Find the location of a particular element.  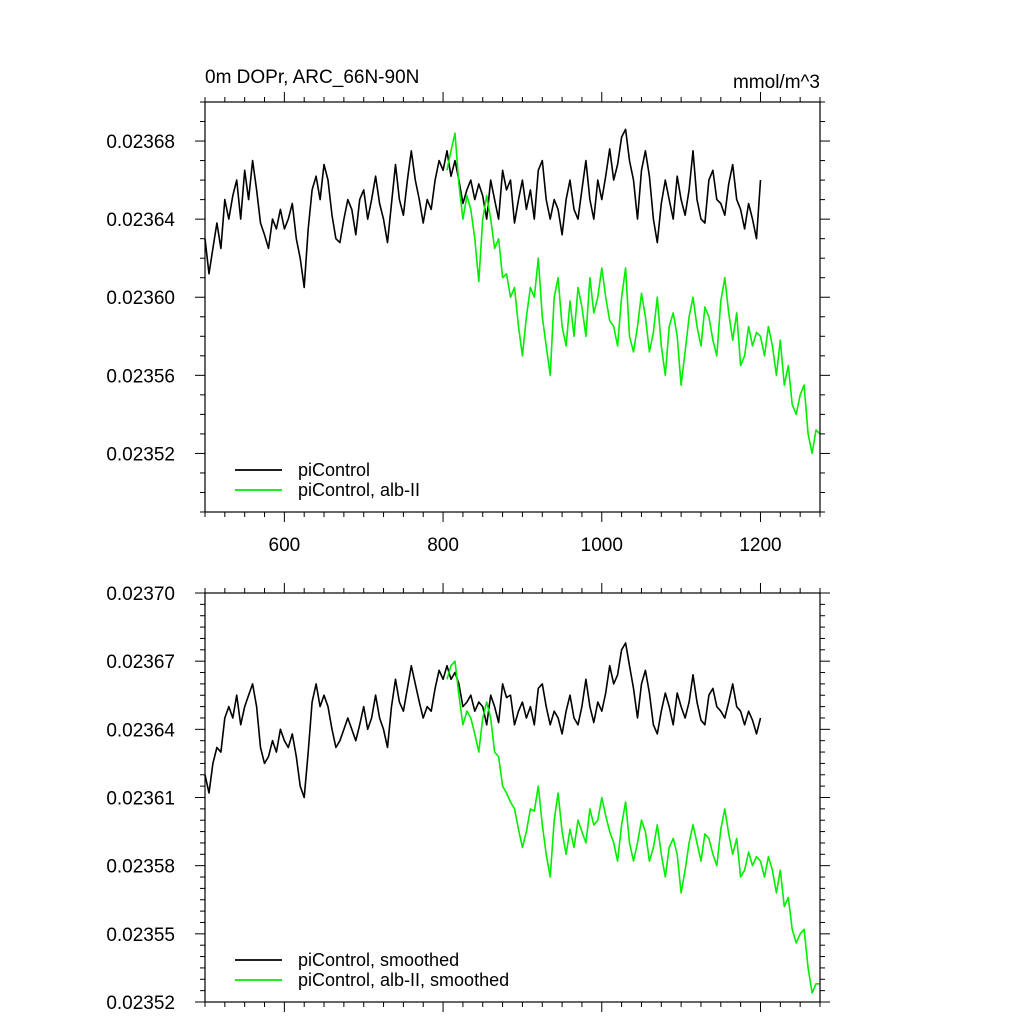

chart-title: 0m DOPr, ARC_66N-90N is located at coordinates (312, 77).